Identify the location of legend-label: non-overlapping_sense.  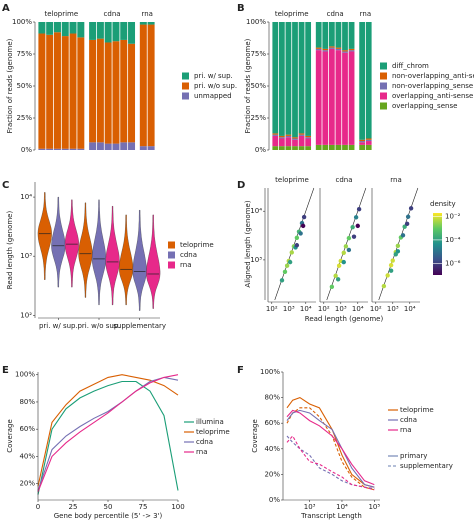
(432, 86).